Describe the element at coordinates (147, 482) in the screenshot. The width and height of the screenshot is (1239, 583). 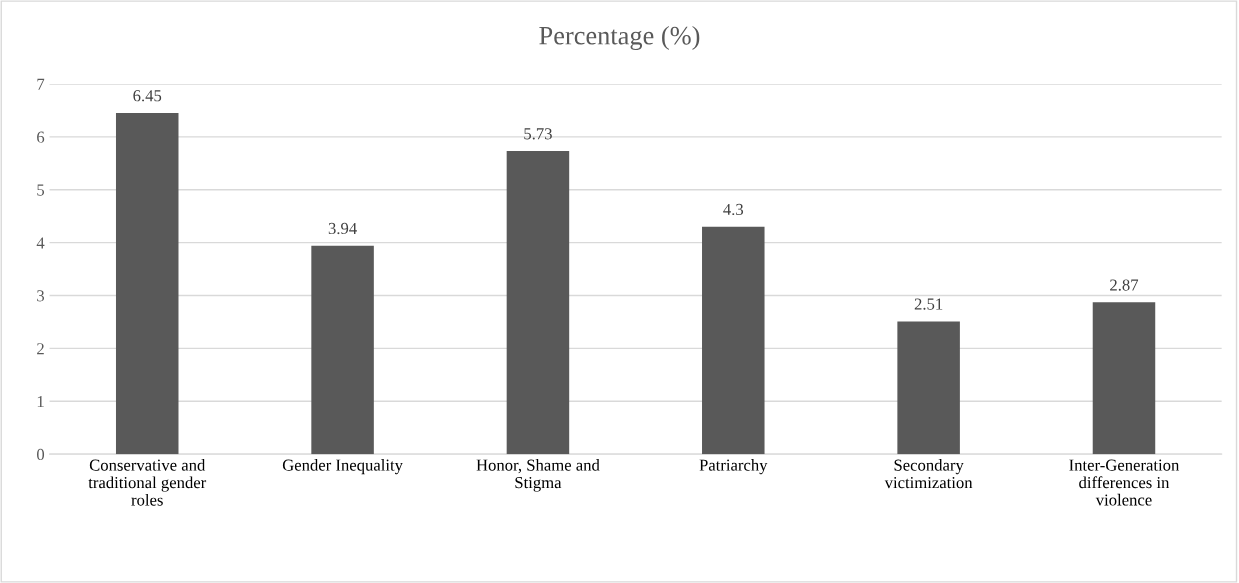
I see `x-tick-label: Conservative and traditional gender roles` at that location.